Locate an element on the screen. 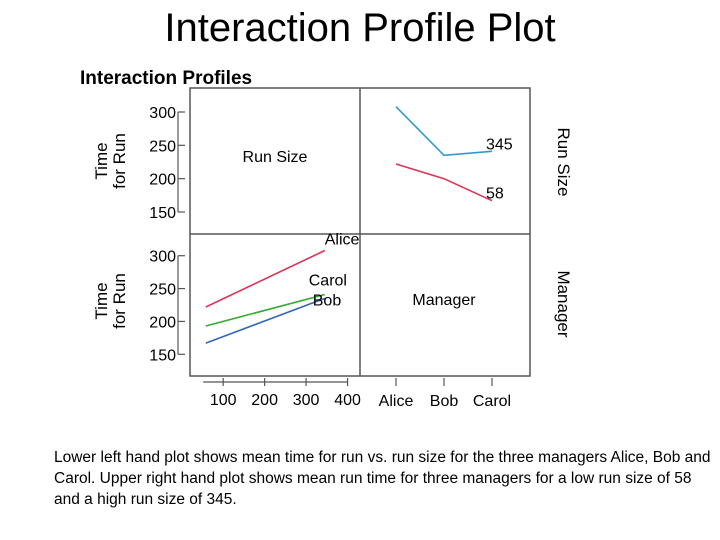 This screenshot has height=540, width=720. series-label-345: 345 is located at coordinates (499, 144).